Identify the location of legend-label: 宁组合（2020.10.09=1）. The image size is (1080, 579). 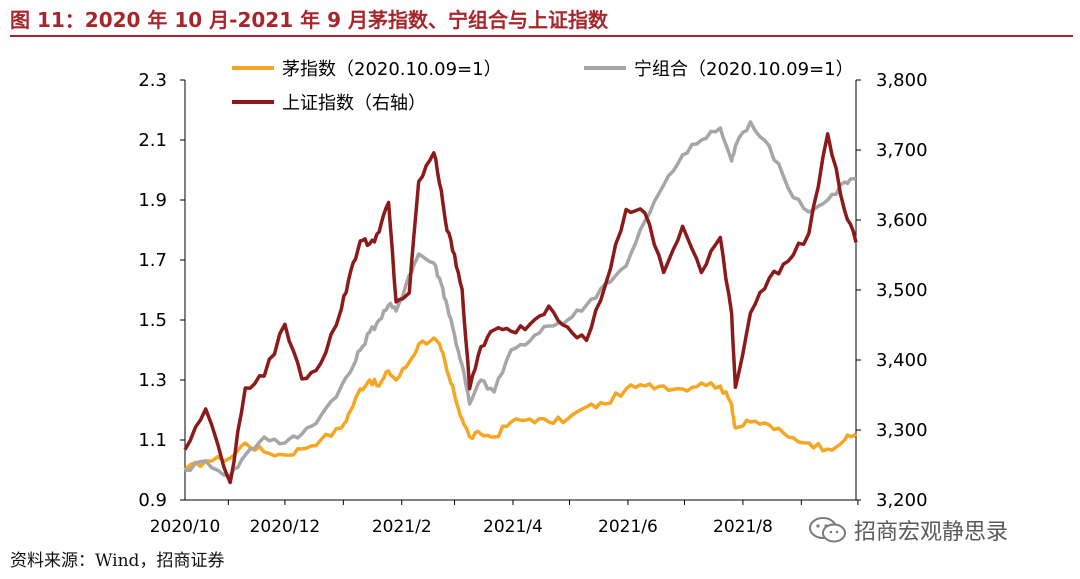
(744, 69).